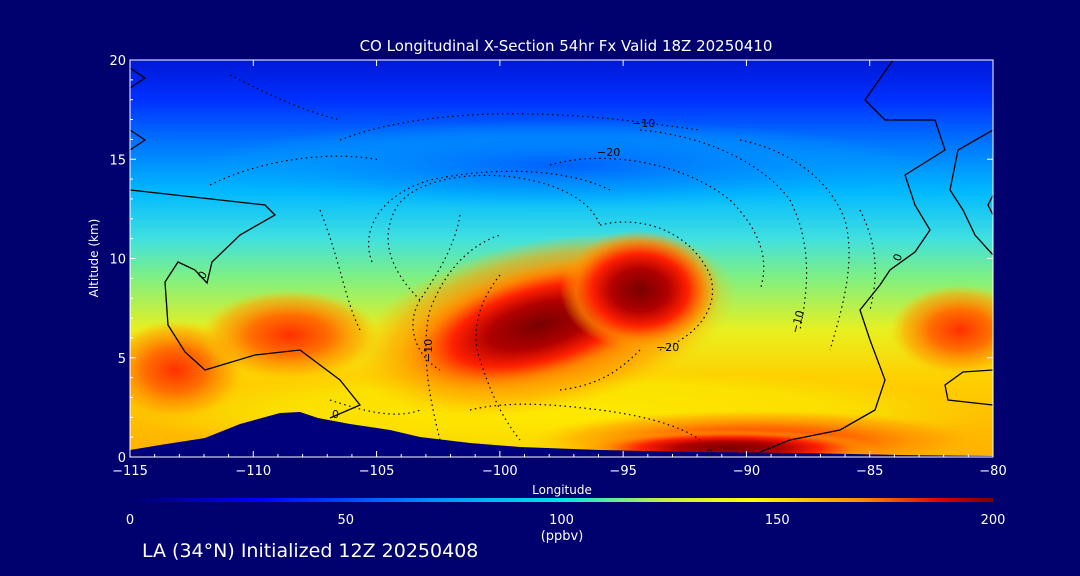  Describe the element at coordinates (345, 520) in the screenshot. I see `colorbar-tick-label: 50` at that location.